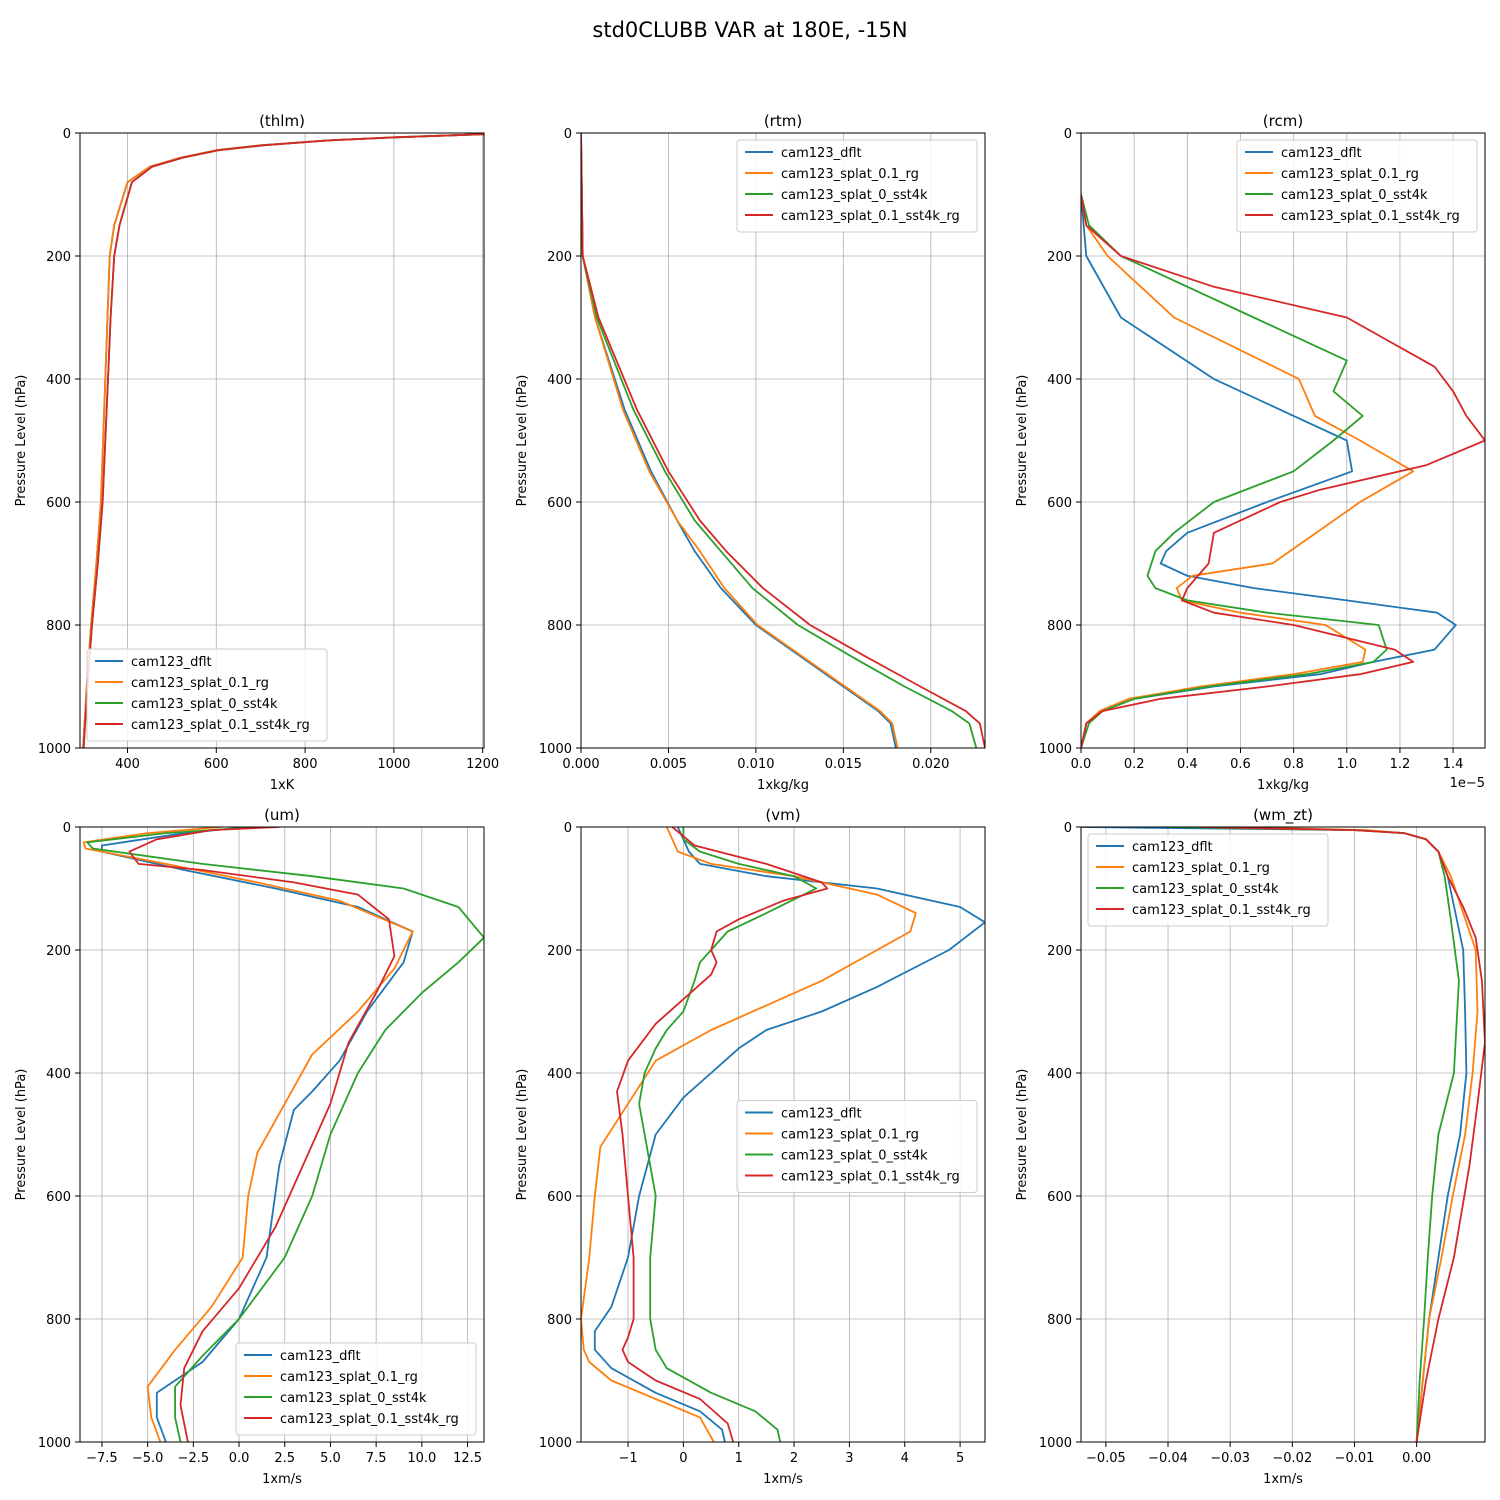  I want to click on x-tick-label: 0.020, so click(930, 764).